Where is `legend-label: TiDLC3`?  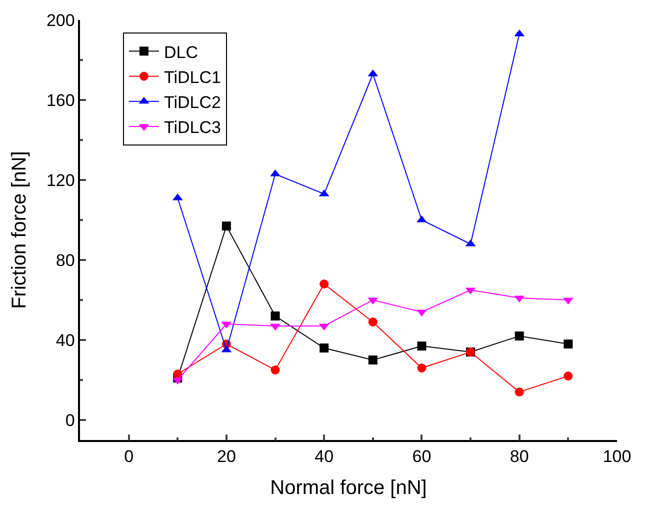 legend-label: TiDLC3 is located at coordinates (192, 128).